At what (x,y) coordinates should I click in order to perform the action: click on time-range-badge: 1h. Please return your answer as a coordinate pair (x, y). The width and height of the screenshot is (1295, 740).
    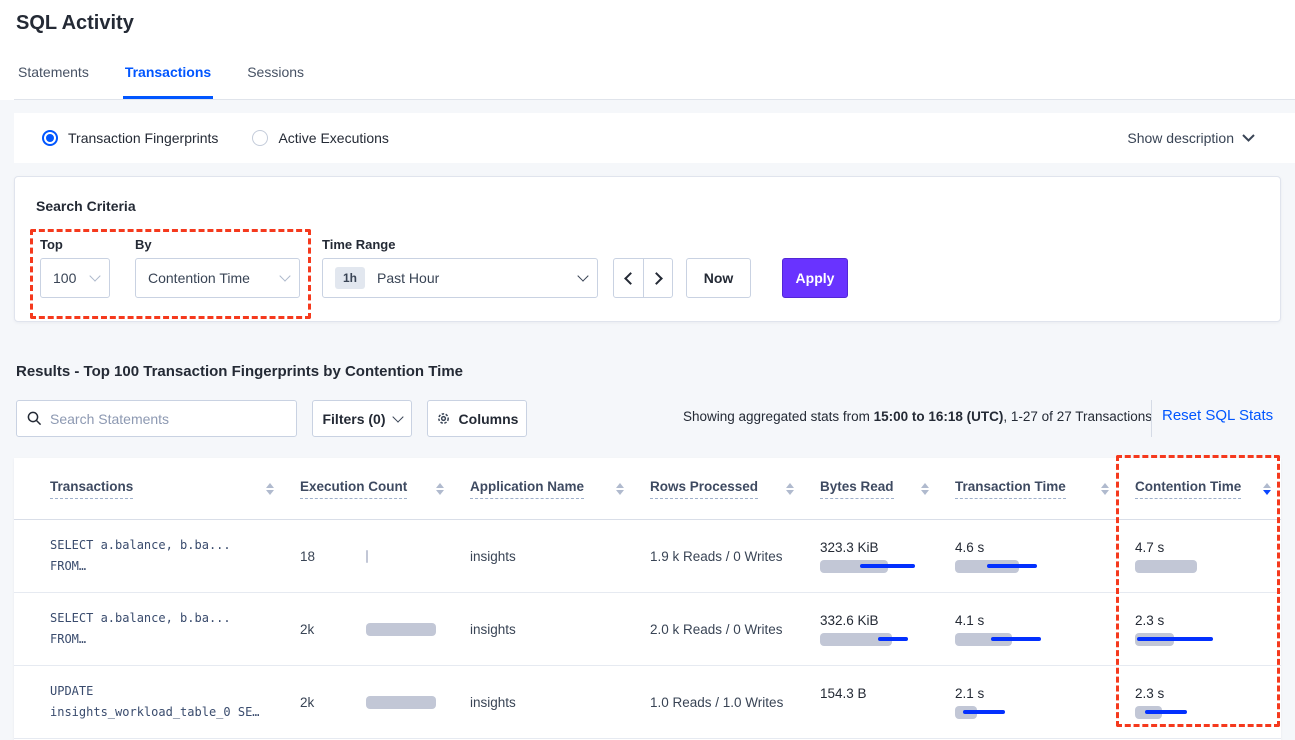
    Looking at the image, I should click on (350, 278).